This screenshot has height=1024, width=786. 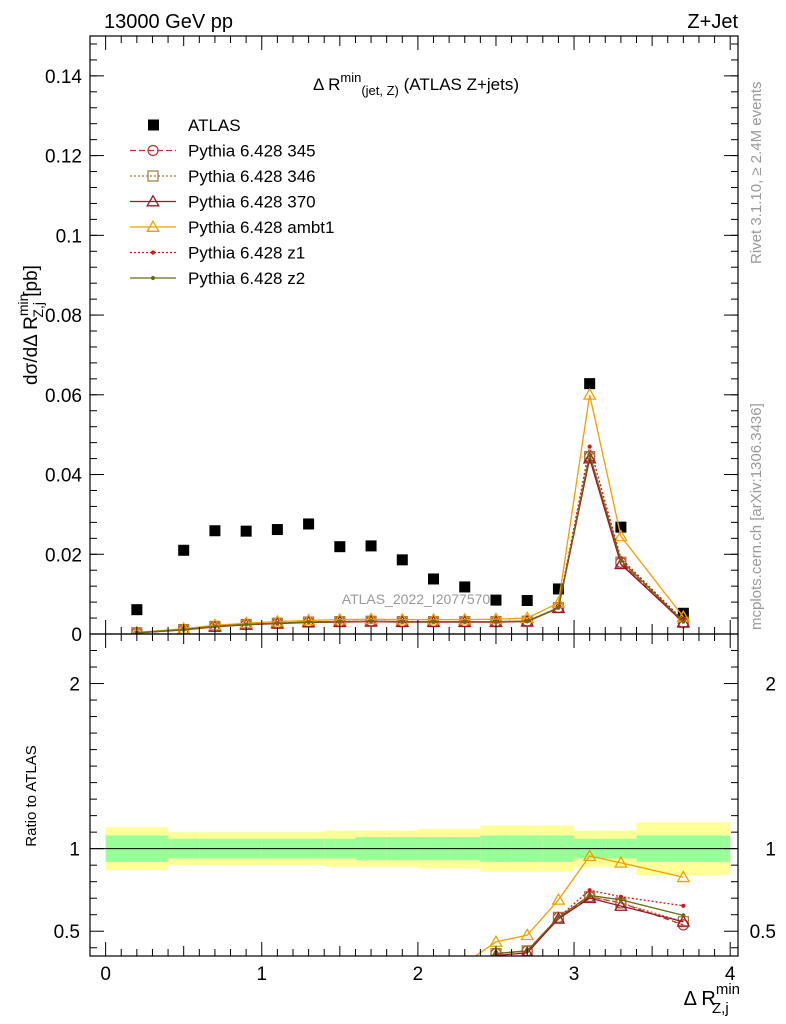 What do you see at coordinates (214, 125) in the screenshot?
I see `legend-label: ATLAS` at bounding box center [214, 125].